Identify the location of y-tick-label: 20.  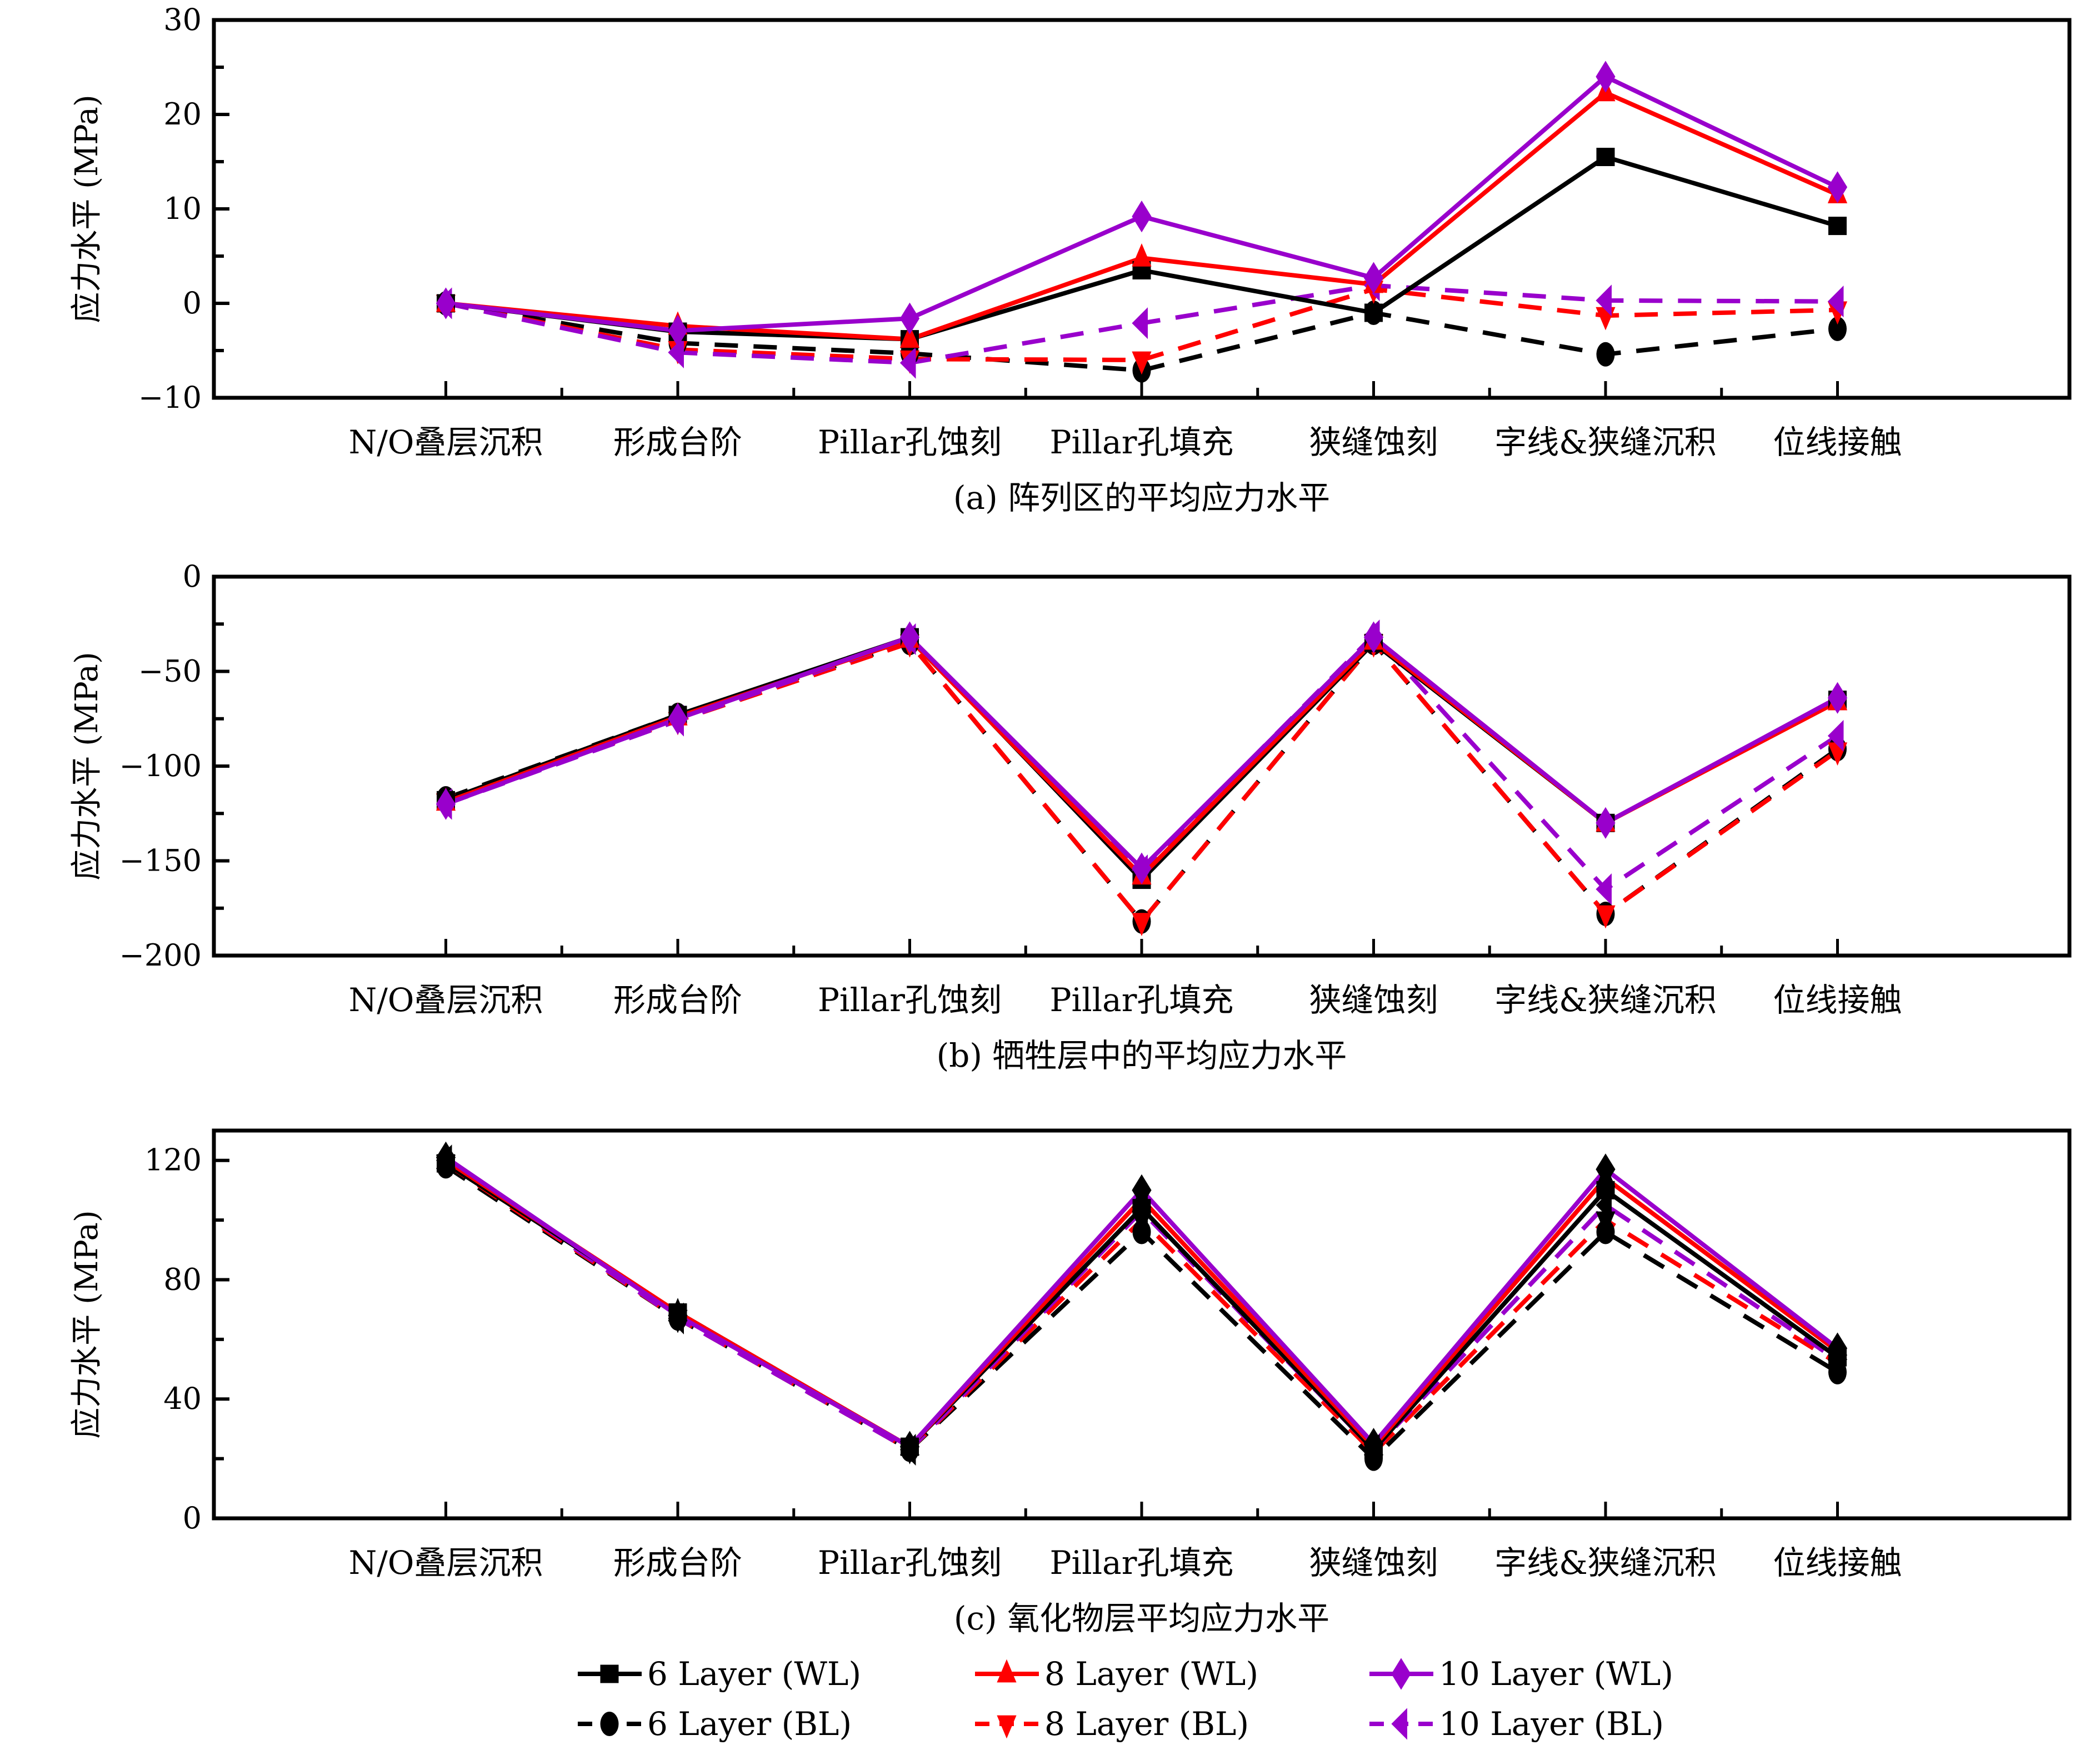
(182, 114).